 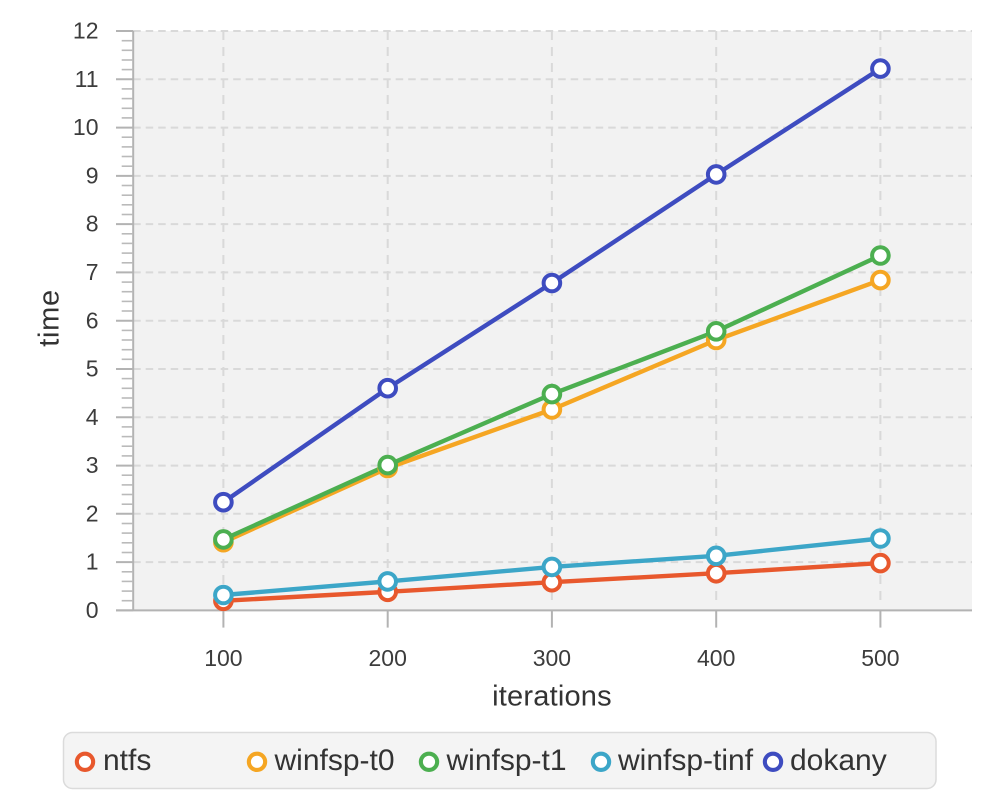 I want to click on svg-text: 5, so click(x=92, y=369).